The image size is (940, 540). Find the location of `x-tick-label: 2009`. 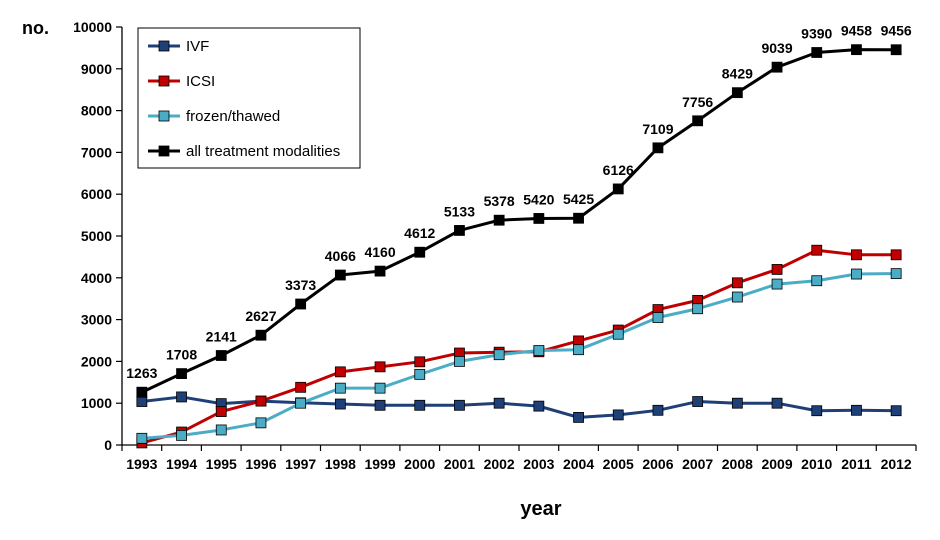

x-tick-label: 2009 is located at coordinates (776, 464).